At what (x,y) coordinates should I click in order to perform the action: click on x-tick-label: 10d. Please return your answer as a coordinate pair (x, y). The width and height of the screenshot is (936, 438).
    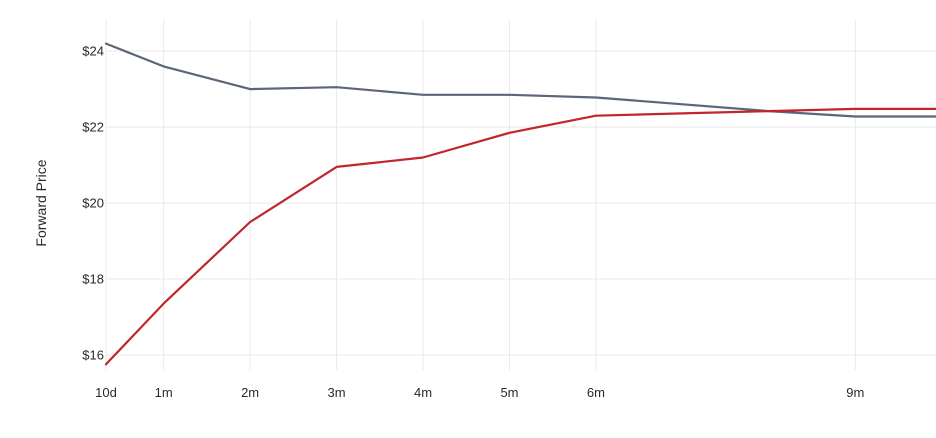
    Looking at the image, I should click on (106, 392).